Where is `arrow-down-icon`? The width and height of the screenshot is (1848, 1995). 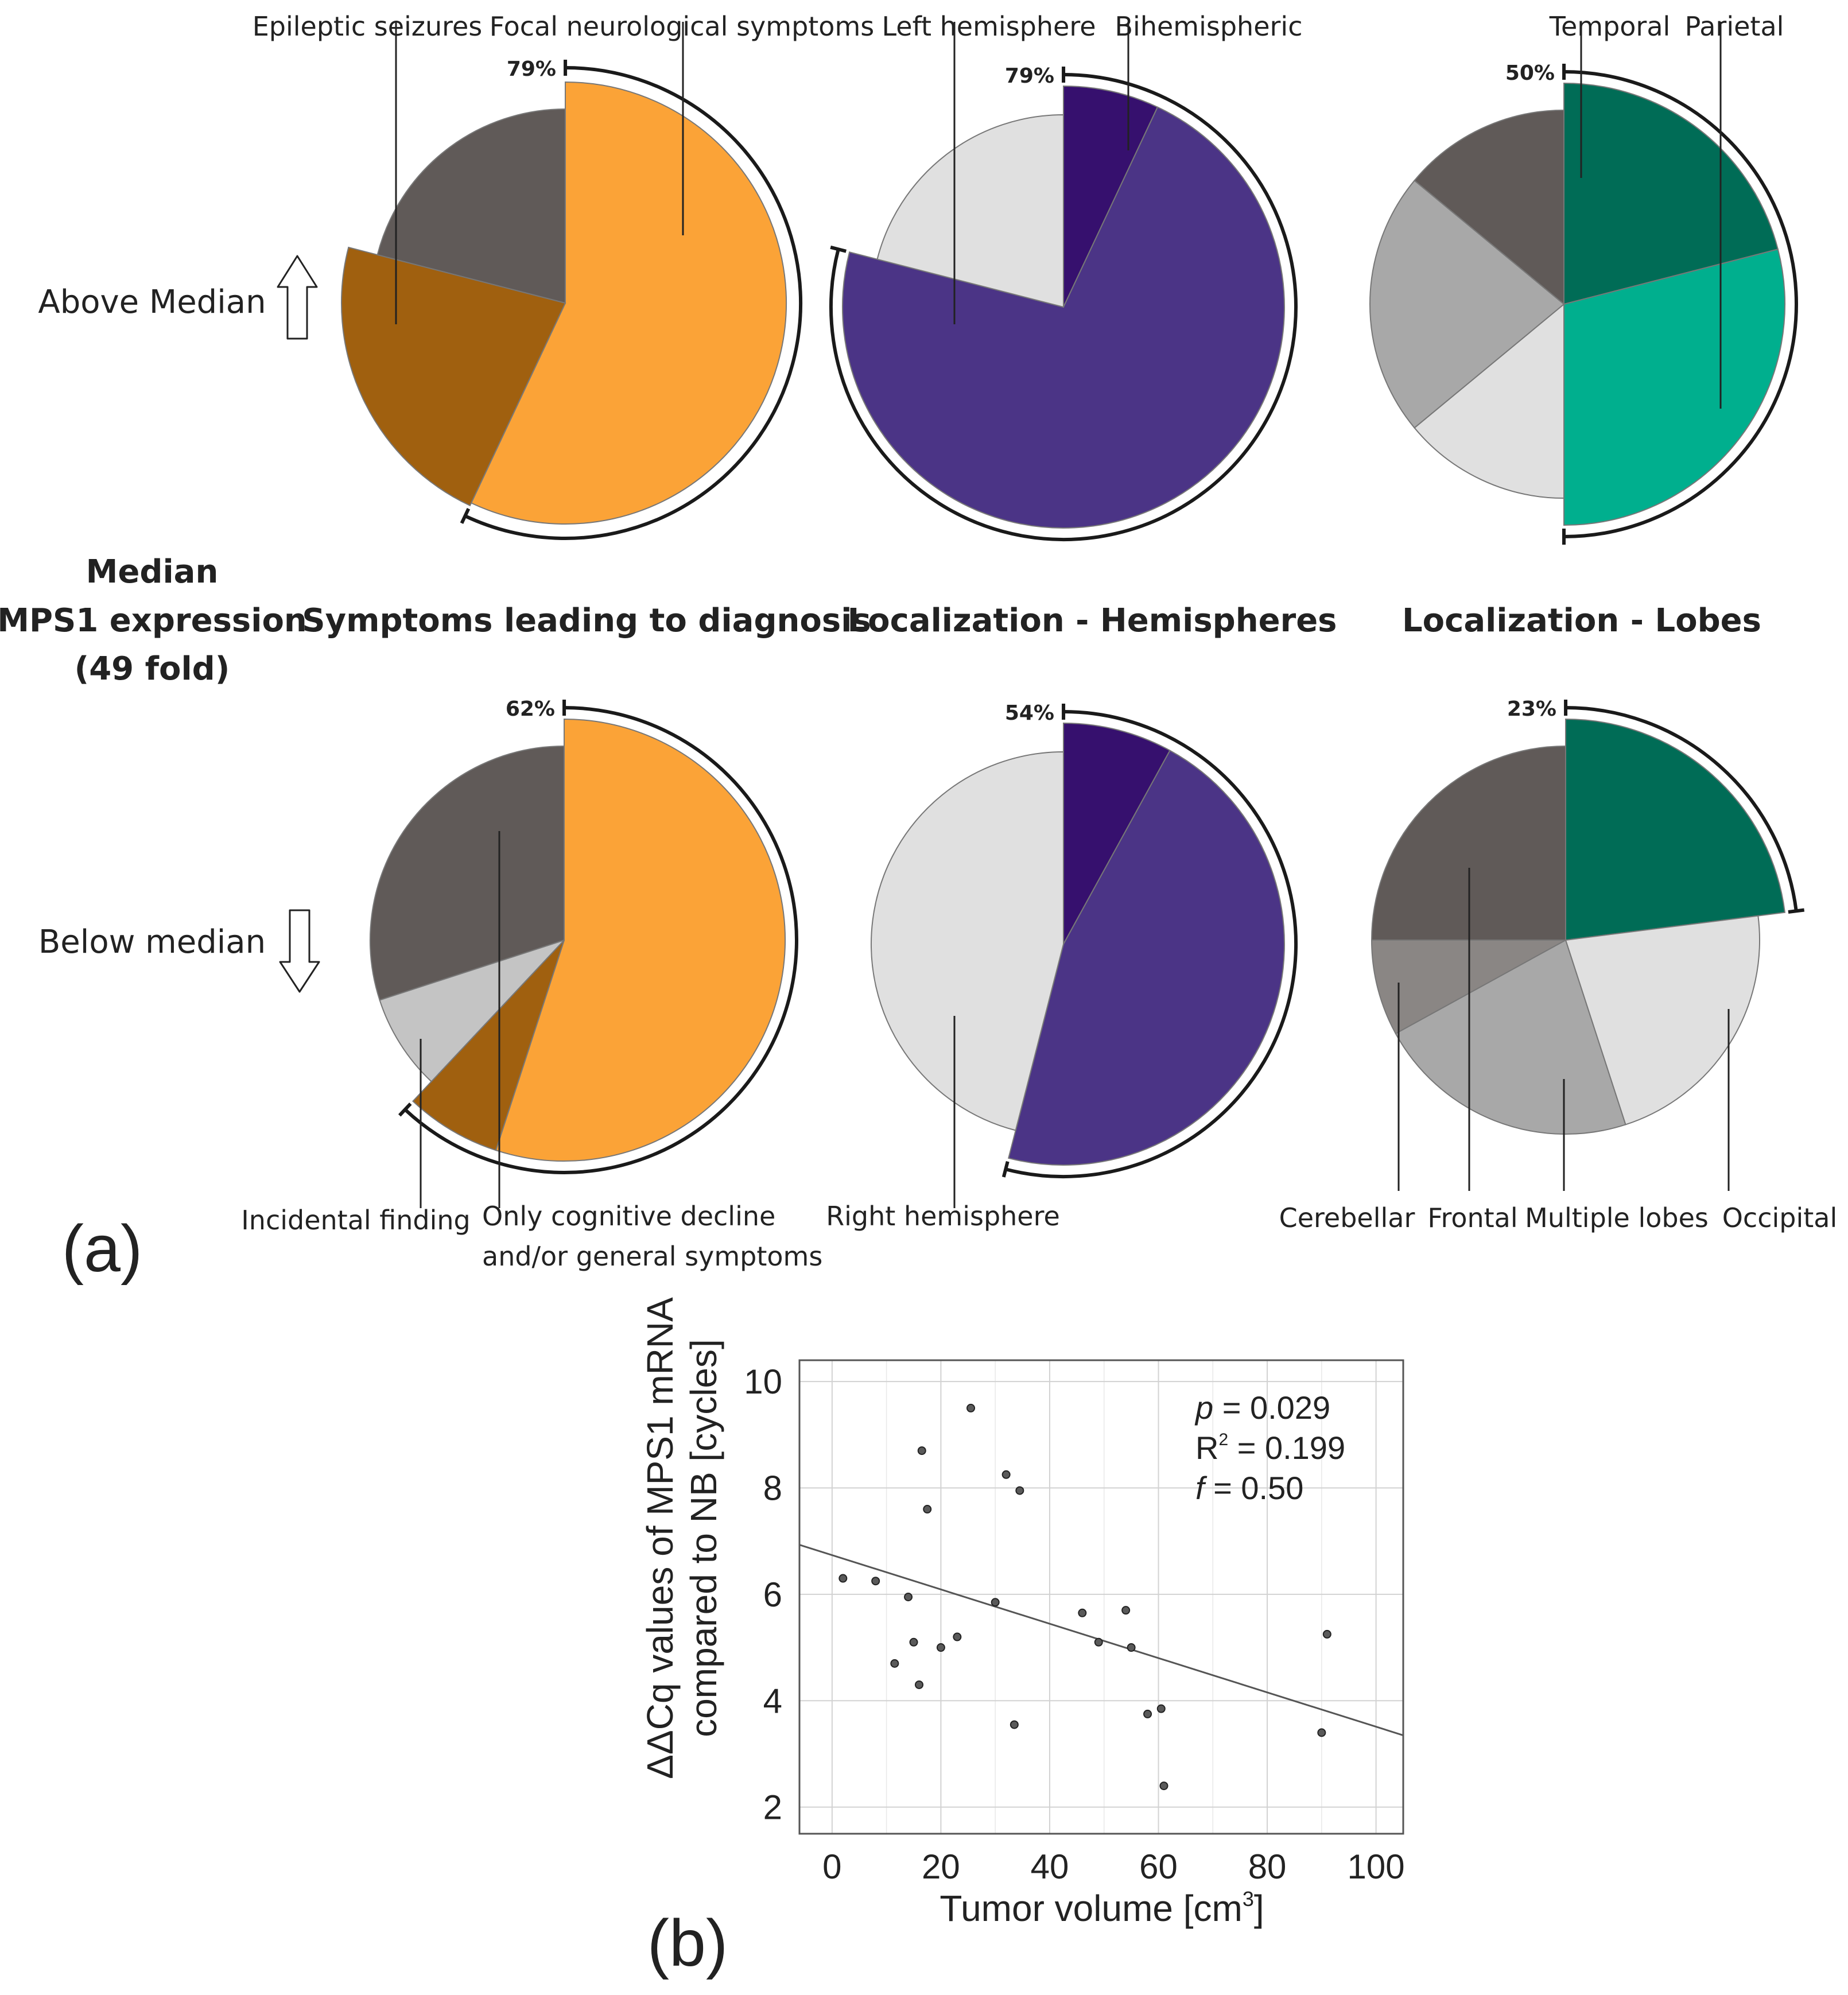 arrow-down-icon is located at coordinates (299, 951).